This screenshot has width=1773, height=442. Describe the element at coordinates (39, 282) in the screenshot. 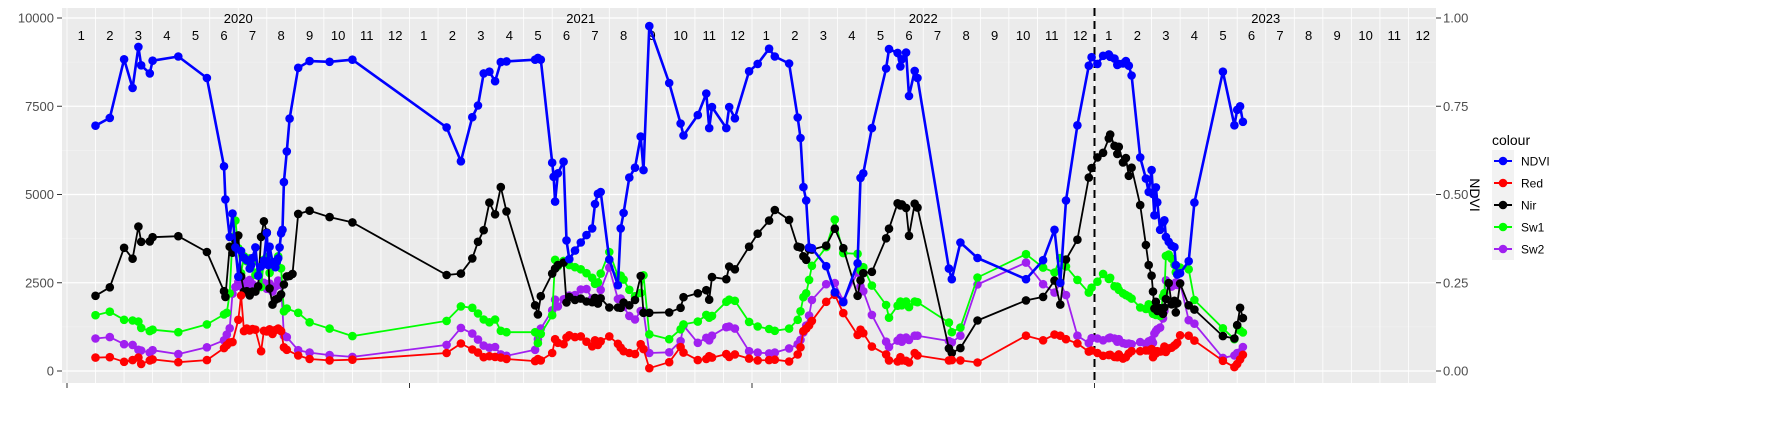

I see `y-tick-label: 2500` at that location.